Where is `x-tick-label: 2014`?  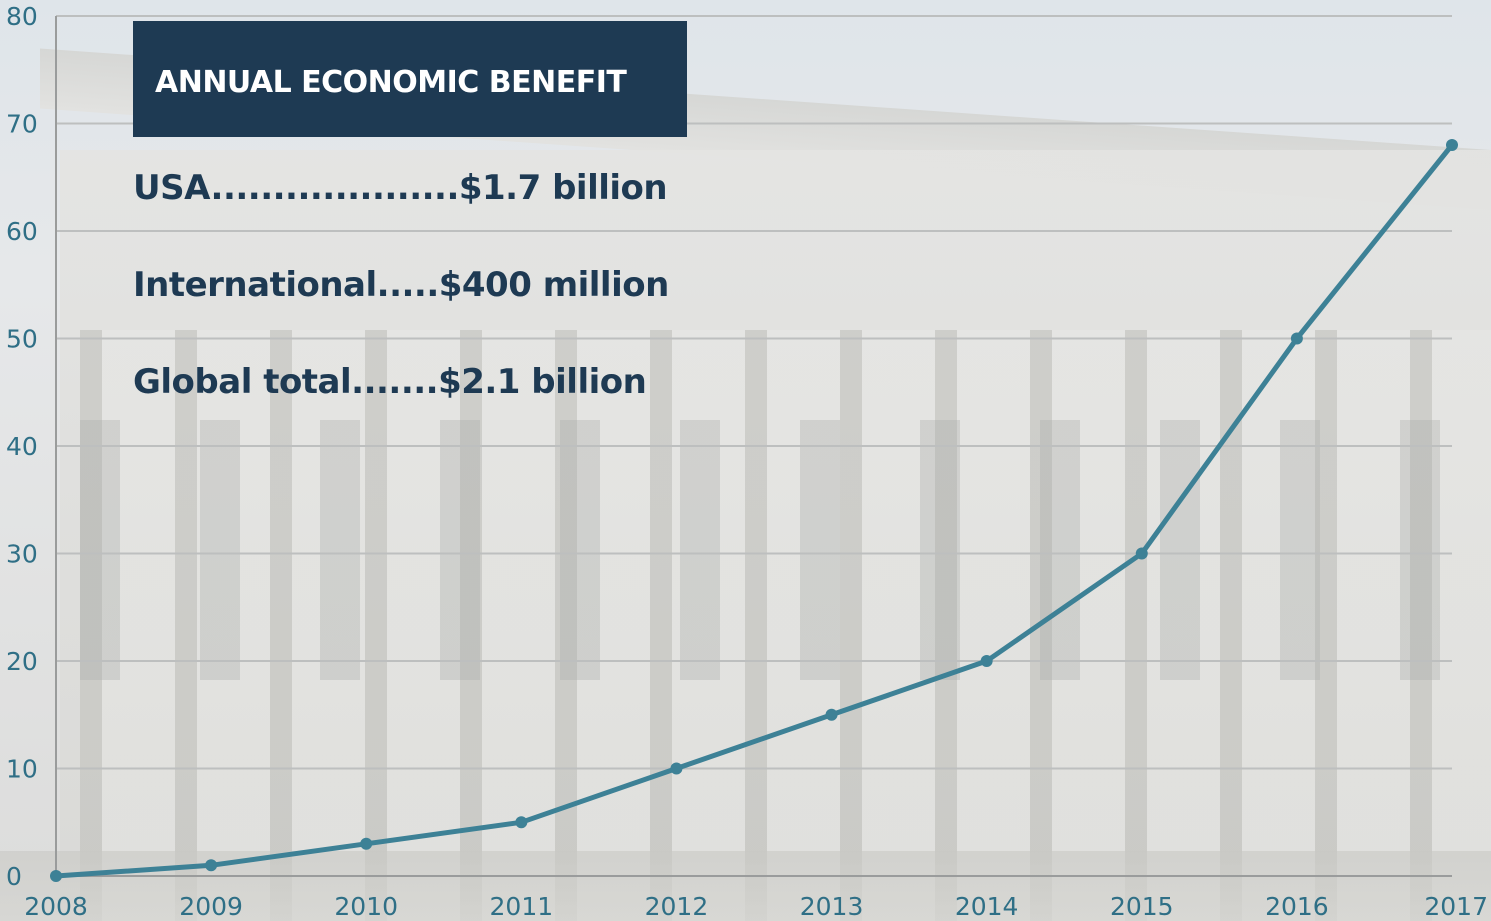 x-tick-label: 2014 is located at coordinates (987, 906).